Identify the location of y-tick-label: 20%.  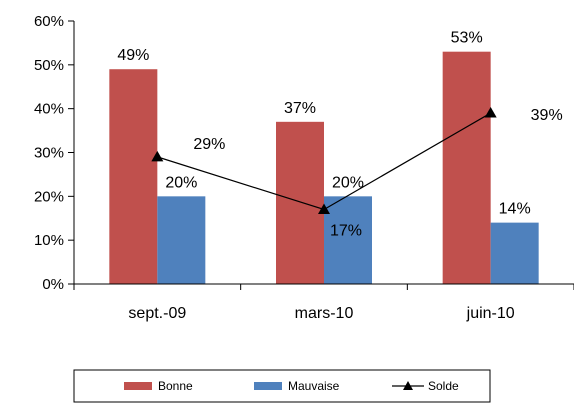
(49, 196).